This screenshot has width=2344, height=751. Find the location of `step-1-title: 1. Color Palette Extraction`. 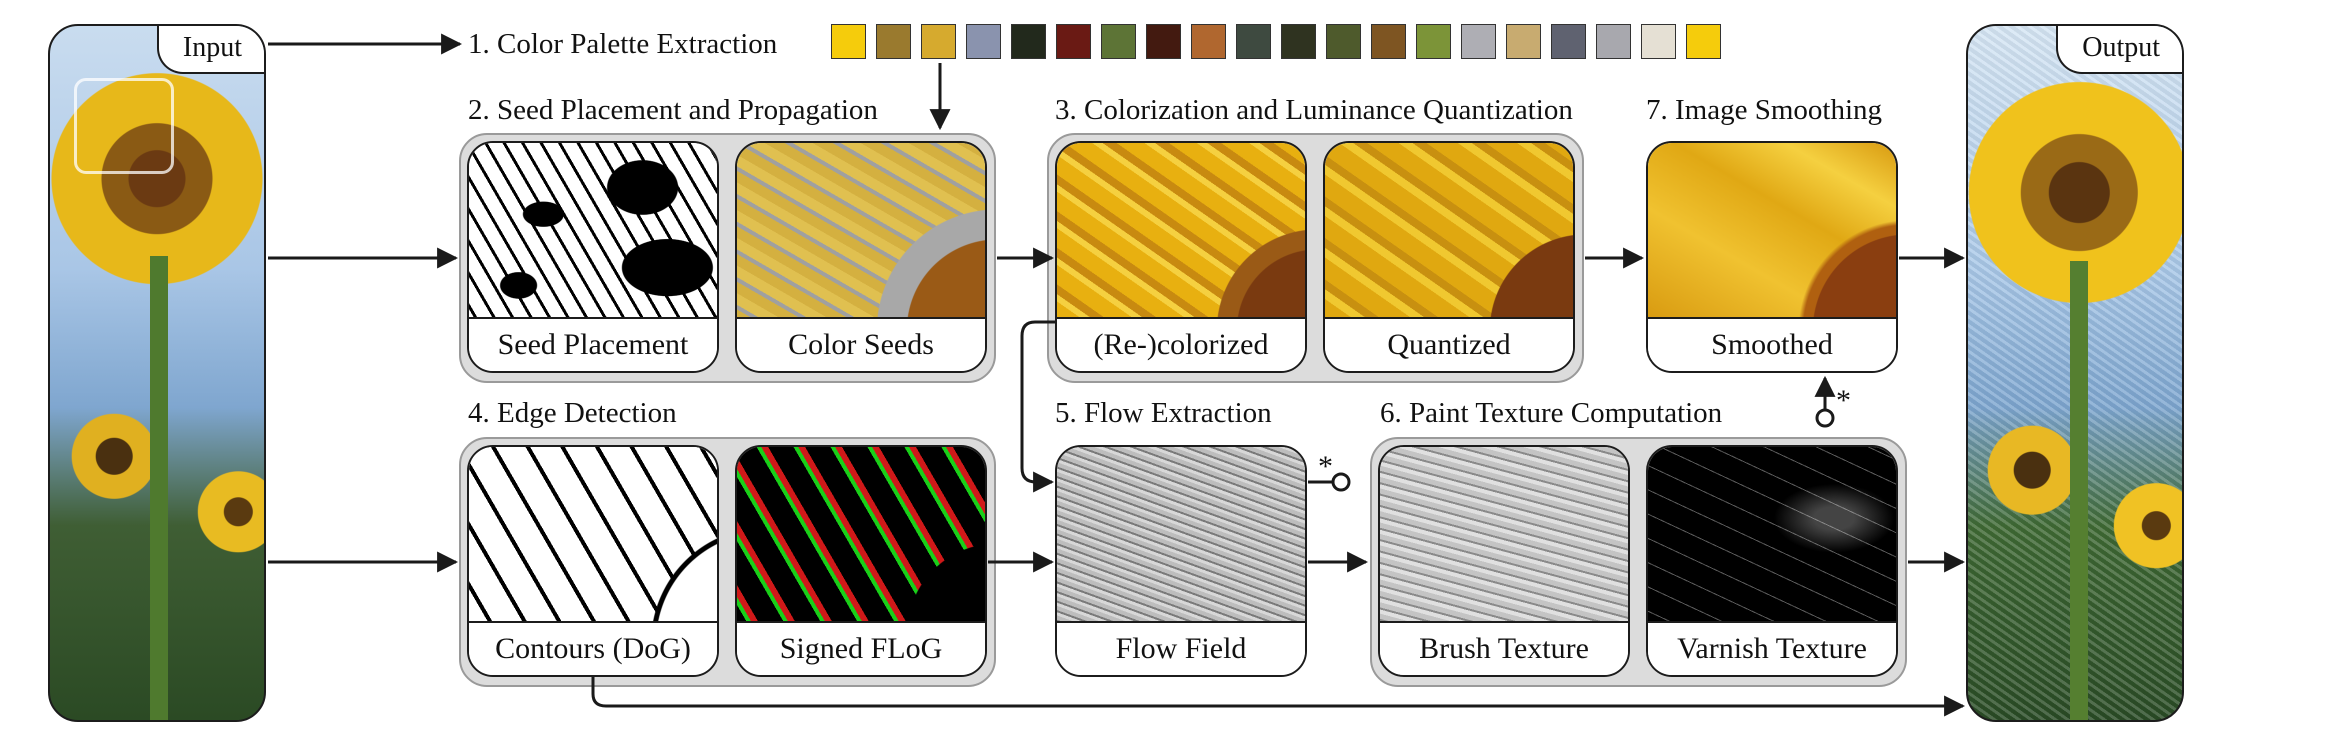

step-1-title: 1. Color Palette Extraction is located at coordinates (623, 44).